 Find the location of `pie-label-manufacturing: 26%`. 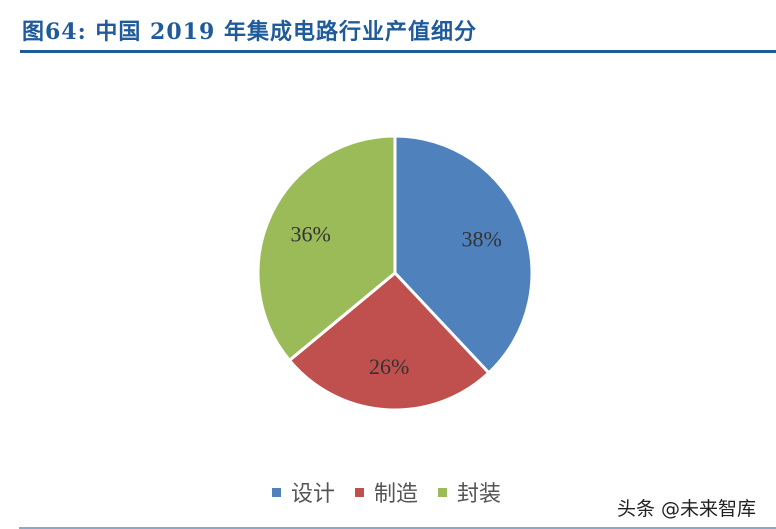

pie-label-manufacturing: 26% is located at coordinates (389, 366).